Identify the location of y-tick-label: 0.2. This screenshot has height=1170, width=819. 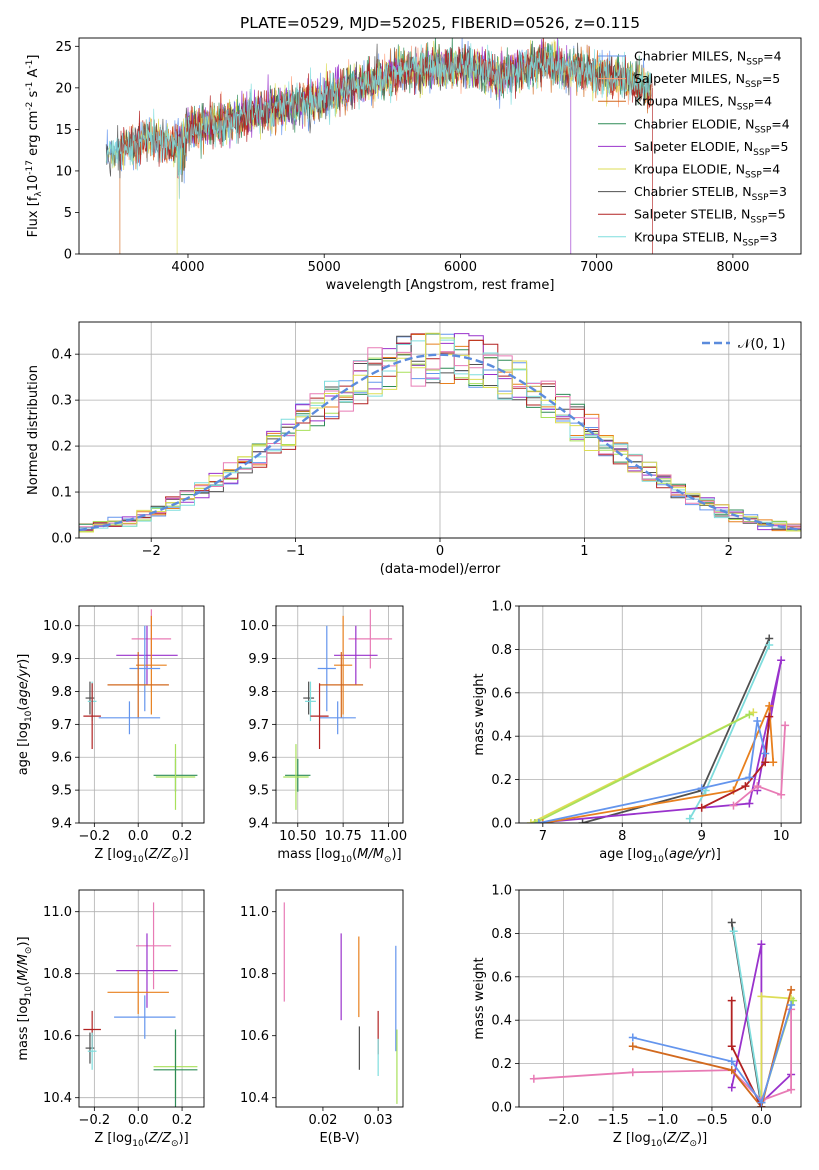
(501, 1064).